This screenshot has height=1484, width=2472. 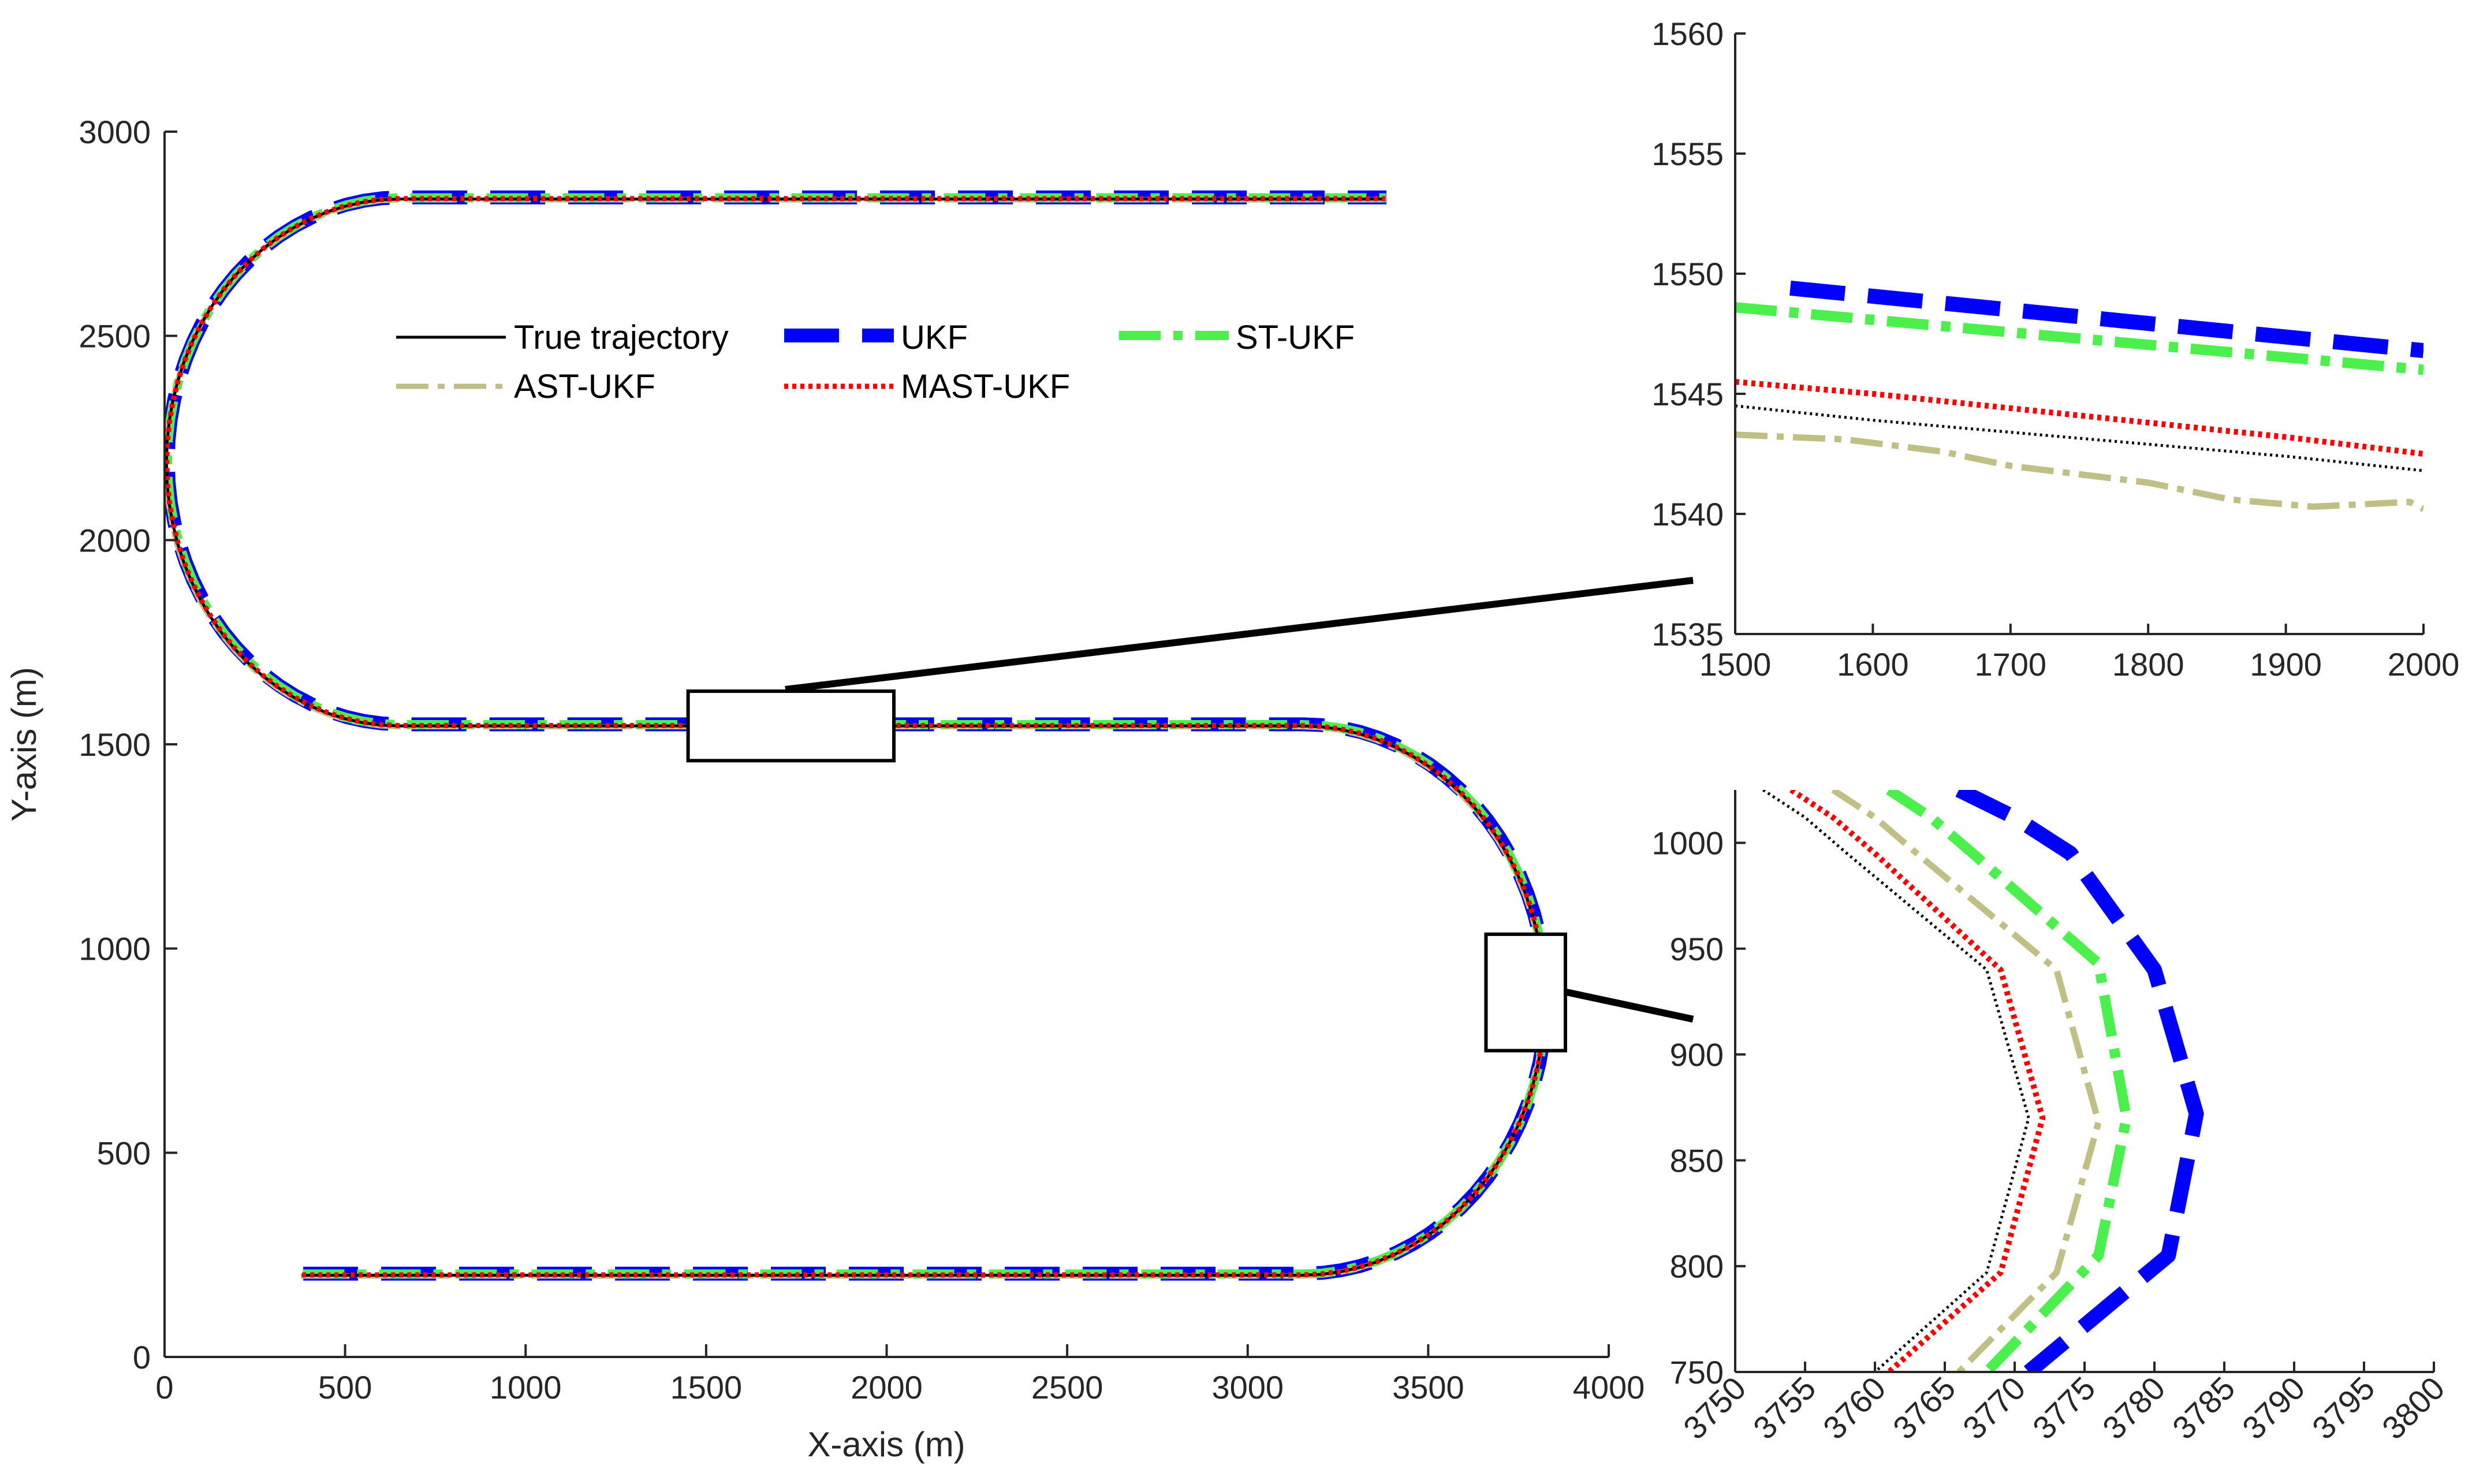 I want to click on inset-bottom-x-tick-label: 3790, so click(x=2273, y=1408).